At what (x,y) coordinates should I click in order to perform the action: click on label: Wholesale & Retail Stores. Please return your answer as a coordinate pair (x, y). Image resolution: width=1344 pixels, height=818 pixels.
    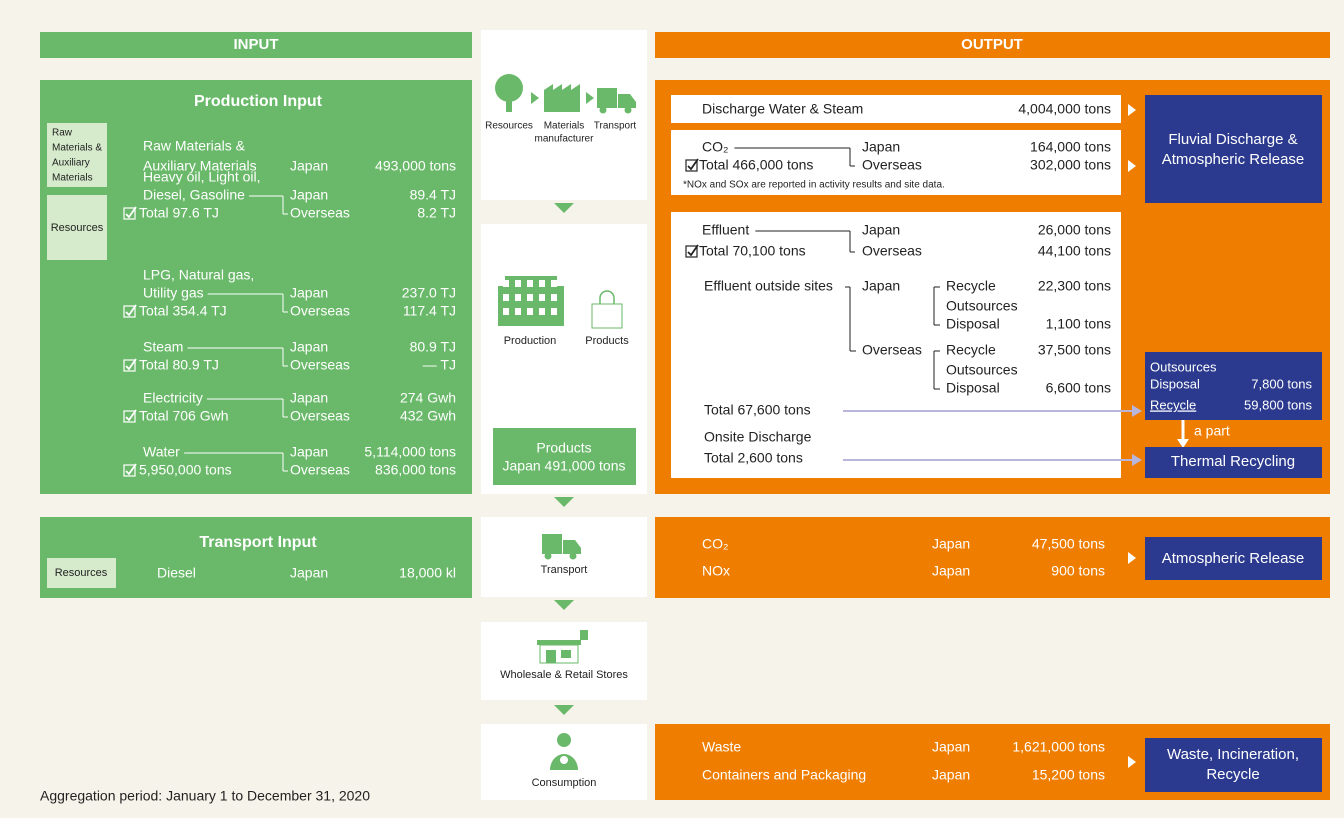
    Looking at the image, I should click on (564, 675).